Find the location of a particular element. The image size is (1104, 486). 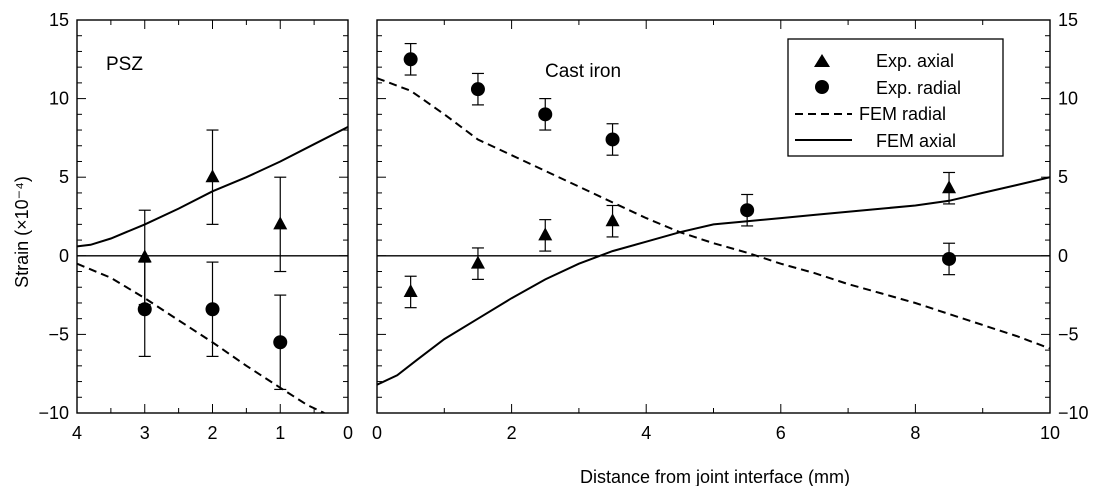

cast-iron-x-tick-label: 10 is located at coordinates (1050, 433).